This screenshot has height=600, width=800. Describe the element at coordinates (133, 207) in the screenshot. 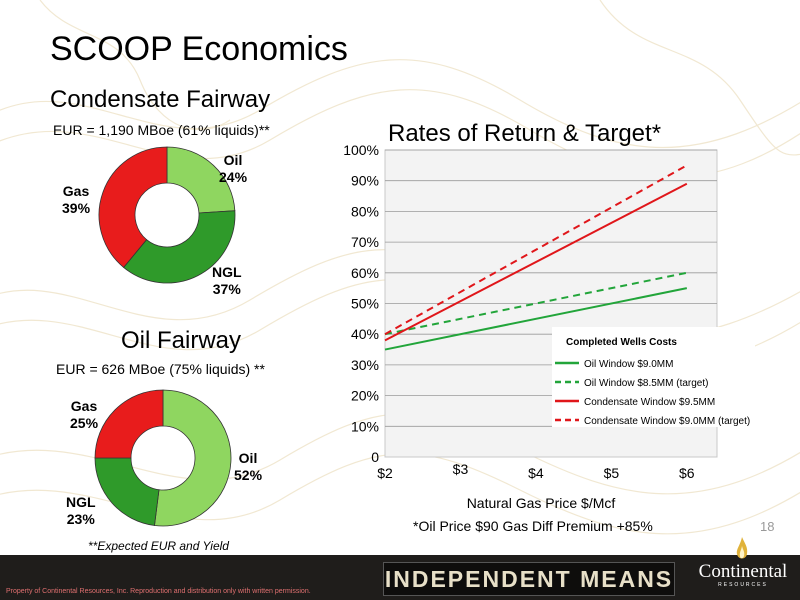

I see `condensate-slice-gas` at that location.